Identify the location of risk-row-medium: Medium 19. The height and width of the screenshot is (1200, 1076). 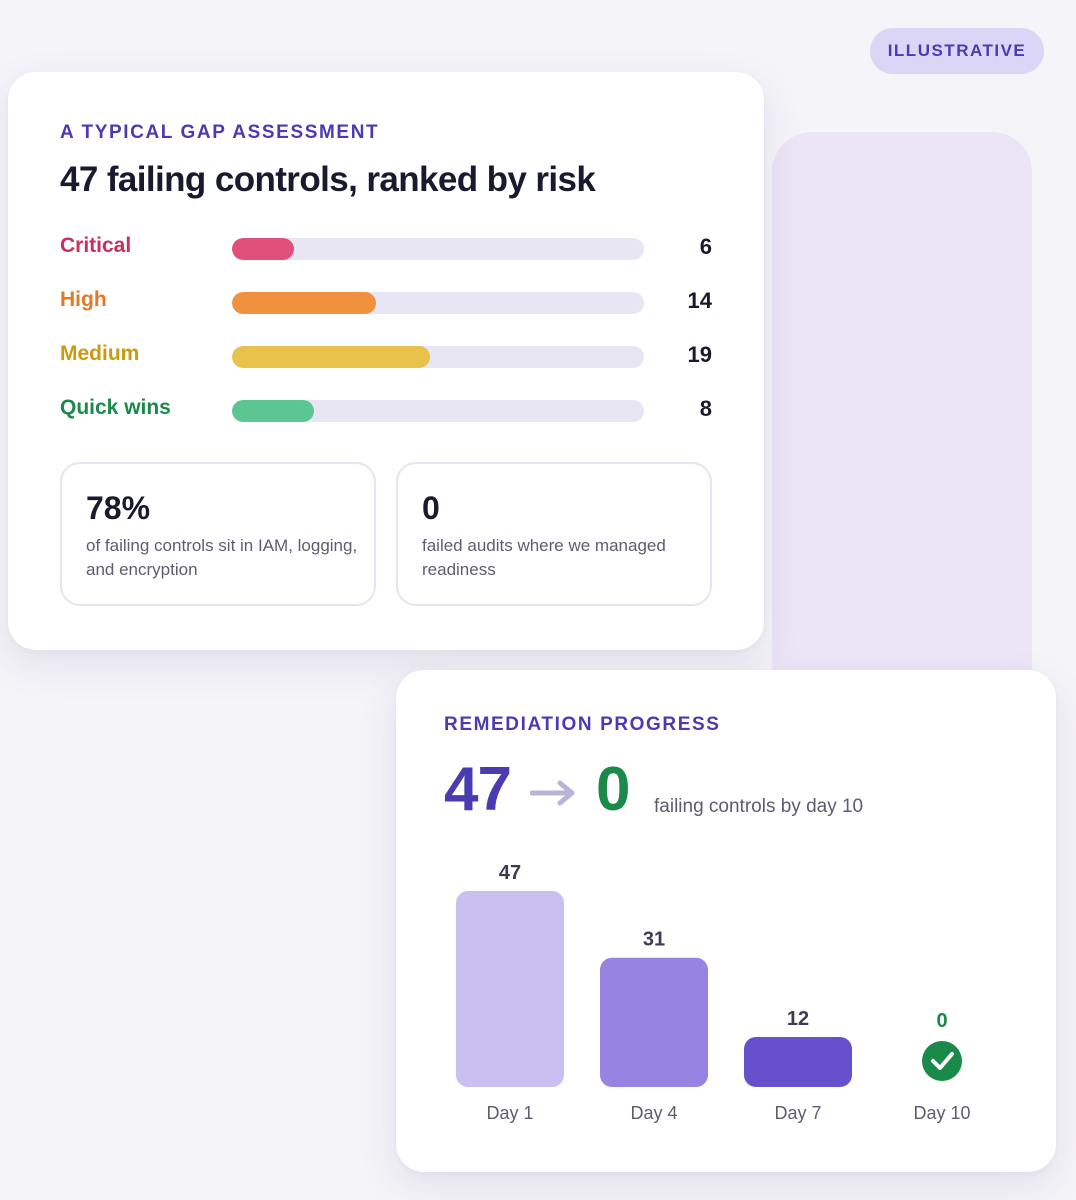
(386, 361).